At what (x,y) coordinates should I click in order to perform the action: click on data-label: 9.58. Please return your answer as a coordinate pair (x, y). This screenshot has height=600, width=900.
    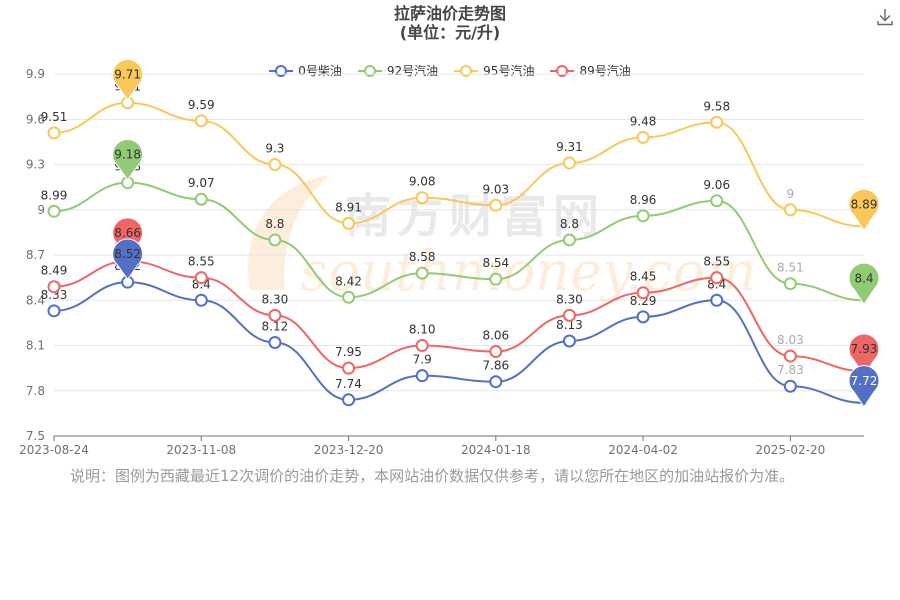
    Looking at the image, I should click on (716, 106).